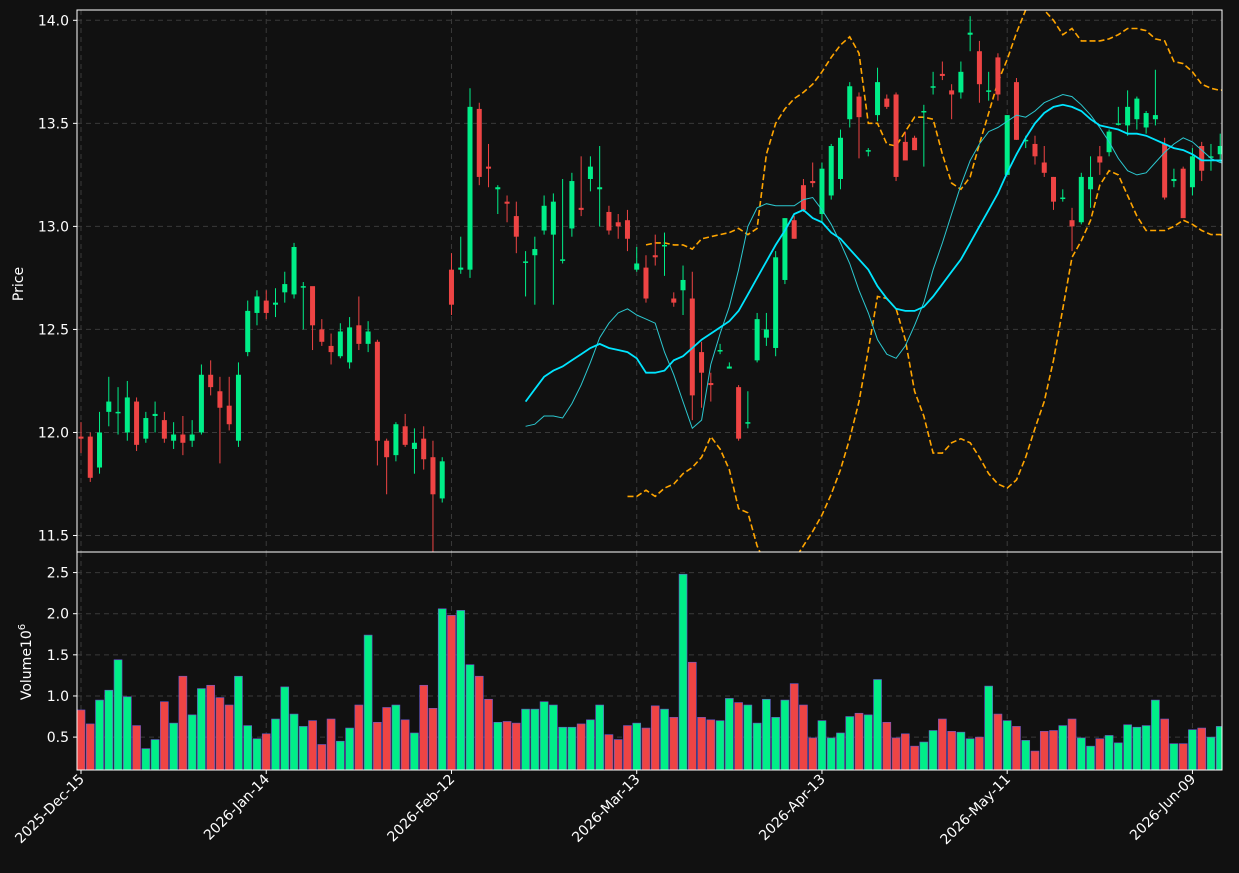  I want to click on volume-tick-label: 2.5, so click(58, 574).